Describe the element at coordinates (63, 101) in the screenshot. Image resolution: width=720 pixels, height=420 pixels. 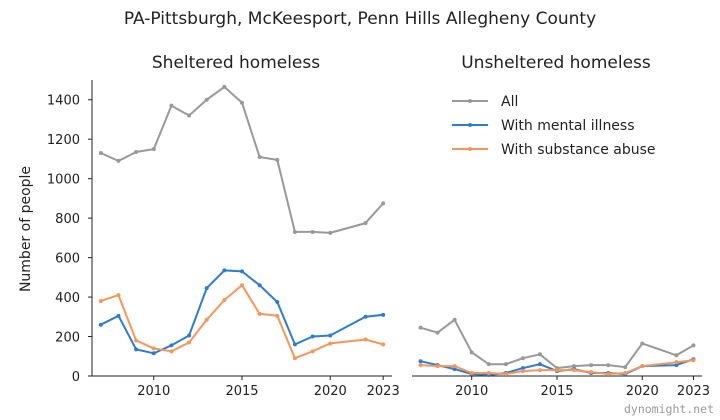
I see `y-tick-label: 1400` at that location.